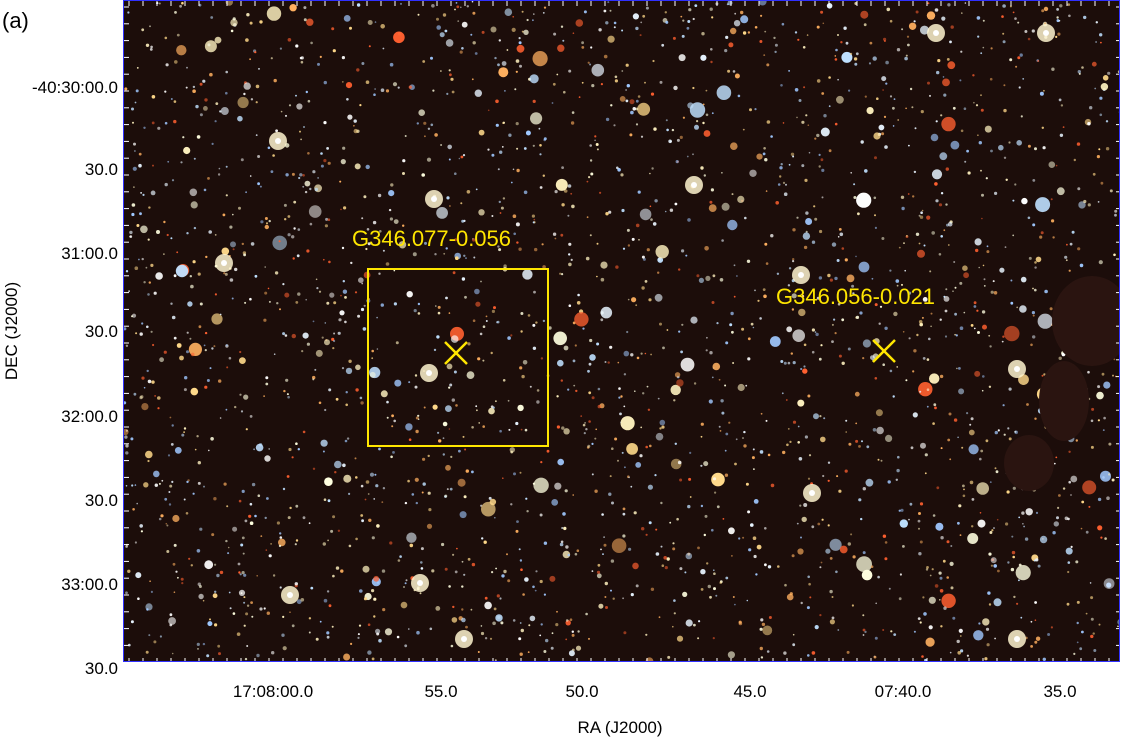 This screenshot has width=1121, height=742. Describe the element at coordinates (11, 331) in the screenshot. I see `y-axis-label: DEC (J2000)` at that location.